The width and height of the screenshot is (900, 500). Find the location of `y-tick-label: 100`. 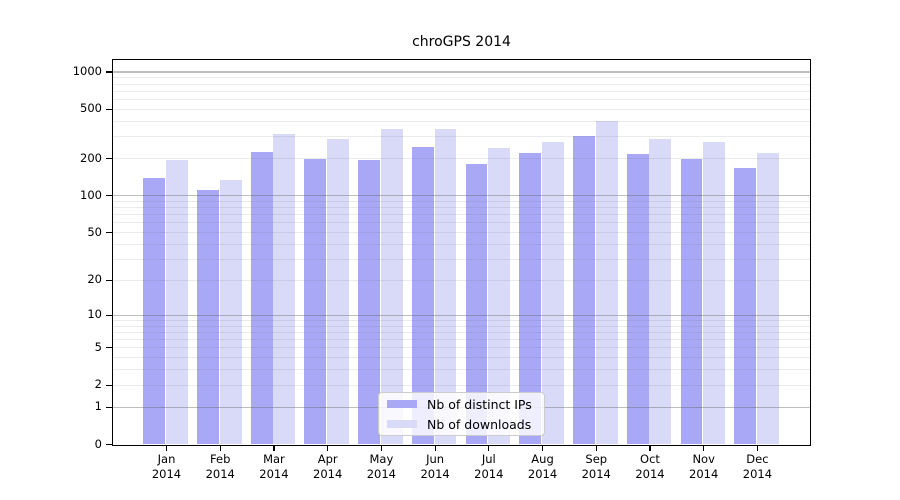

y-tick-label: 100 is located at coordinates (91, 194).